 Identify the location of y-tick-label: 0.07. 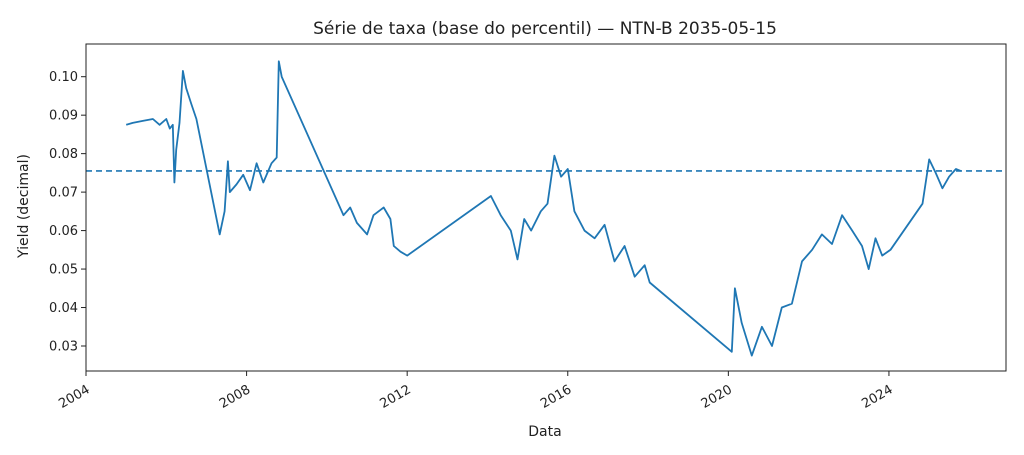
(63, 193).